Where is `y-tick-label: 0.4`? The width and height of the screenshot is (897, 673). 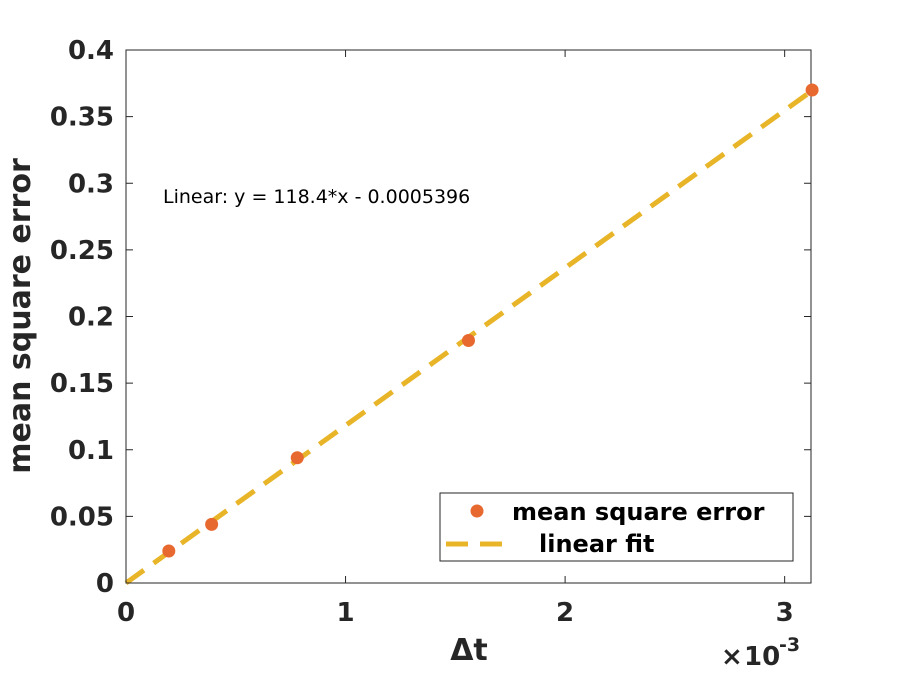
y-tick-label: 0.4 is located at coordinates (91, 51).